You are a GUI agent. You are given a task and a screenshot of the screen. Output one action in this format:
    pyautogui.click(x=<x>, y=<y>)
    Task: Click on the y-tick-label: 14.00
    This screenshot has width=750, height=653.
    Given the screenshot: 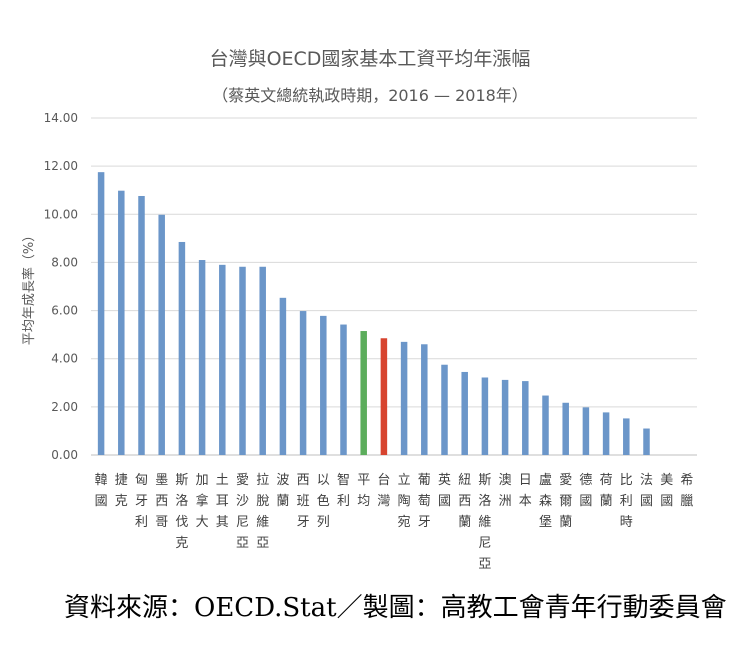 What is the action you would take?
    pyautogui.click(x=61, y=118)
    